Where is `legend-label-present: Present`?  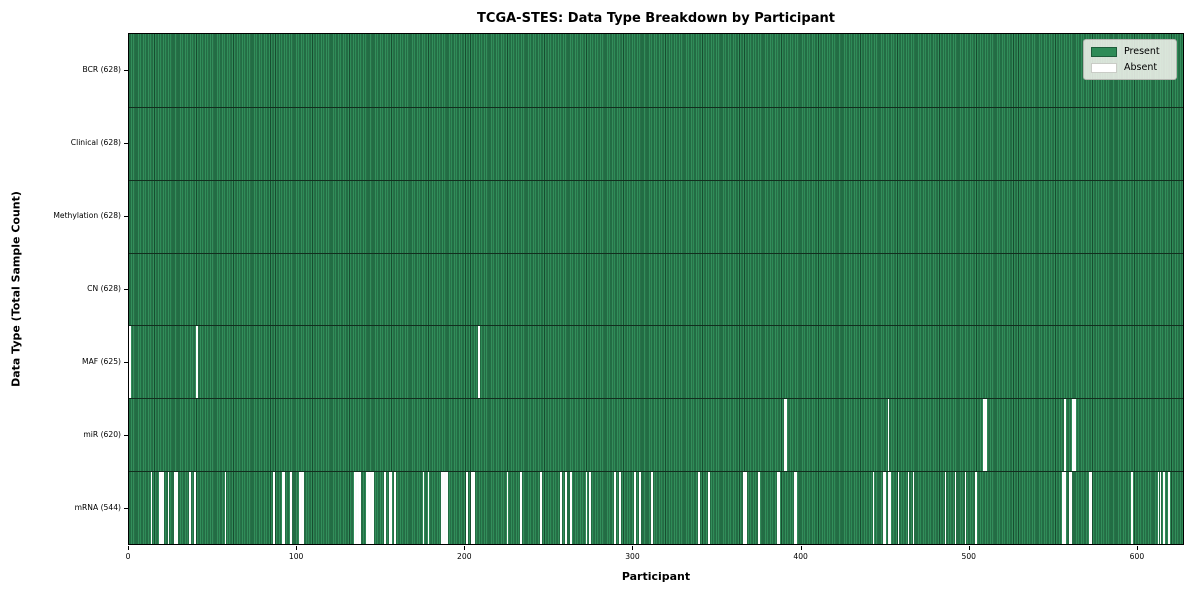
legend-label-present: Present is located at coordinates (1142, 51).